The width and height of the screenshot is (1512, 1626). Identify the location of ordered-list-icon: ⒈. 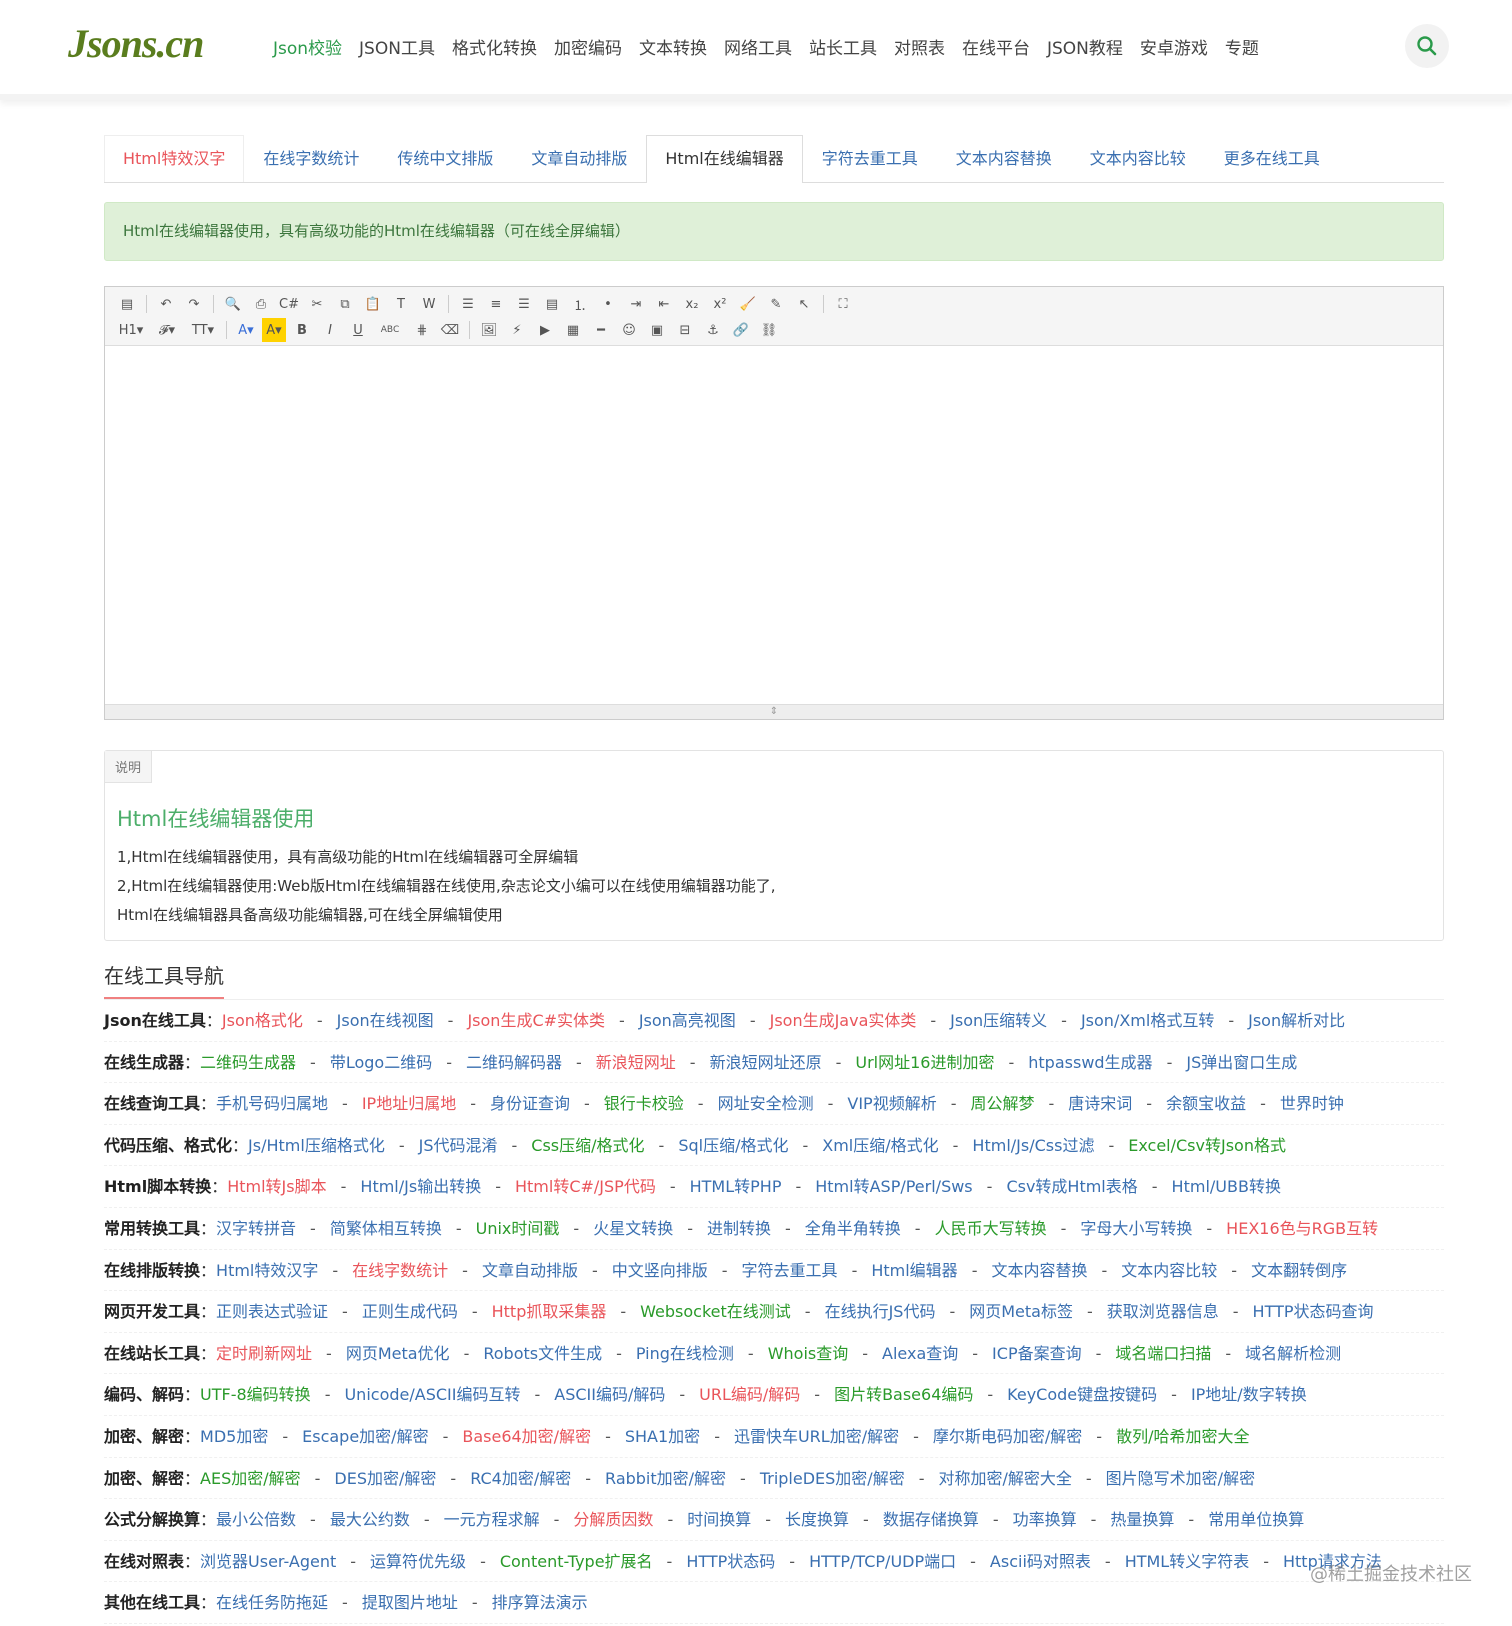
(580, 306).